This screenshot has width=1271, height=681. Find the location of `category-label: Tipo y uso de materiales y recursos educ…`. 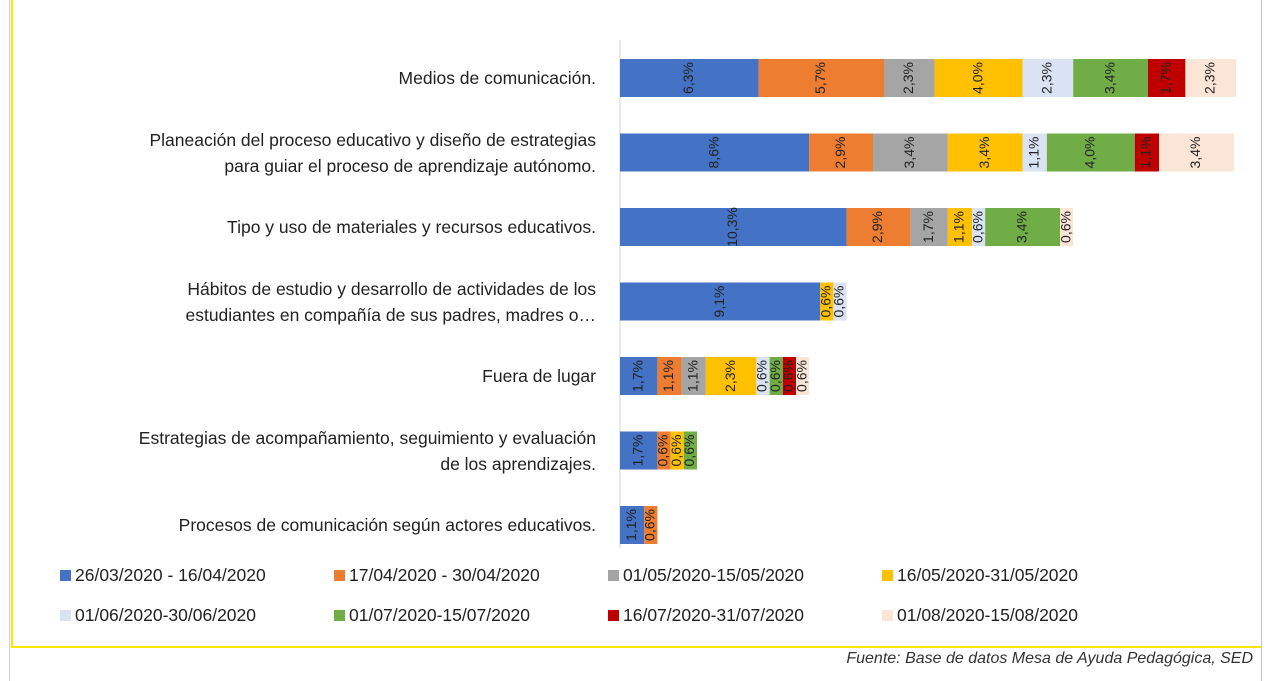

category-label: Tipo y uso de materiales y recursos educ… is located at coordinates (411, 227).